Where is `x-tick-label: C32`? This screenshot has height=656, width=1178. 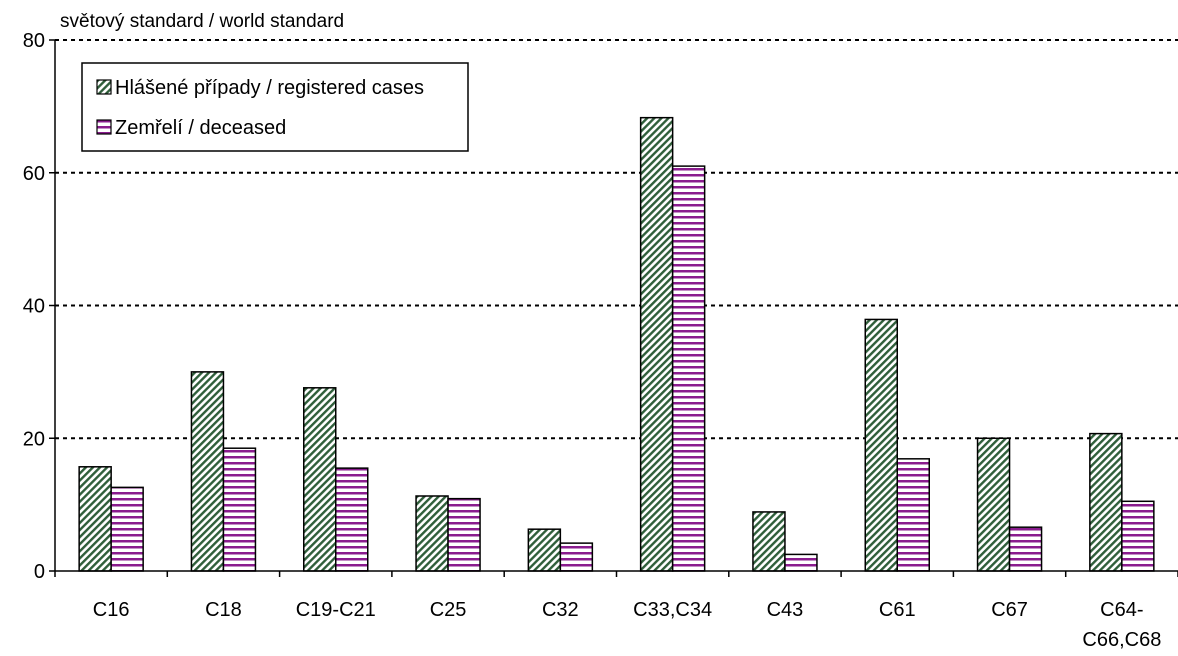
x-tick-label: C32 is located at coordinates (560, 610).